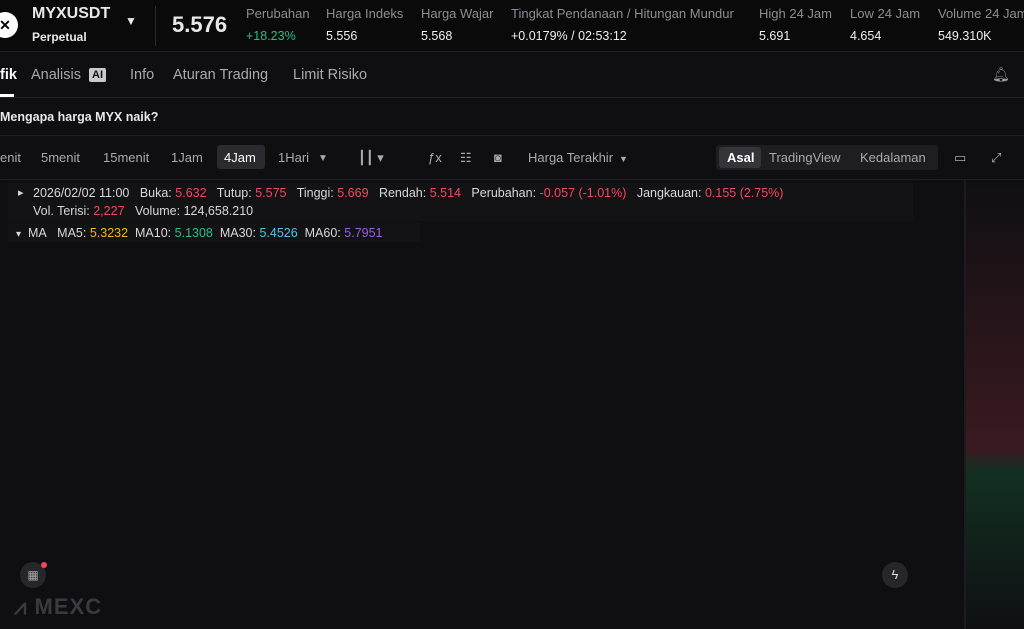 This screenshot has height=629, width=1024. I want to click on field-label: Jangkauan:, so click(669, 193).